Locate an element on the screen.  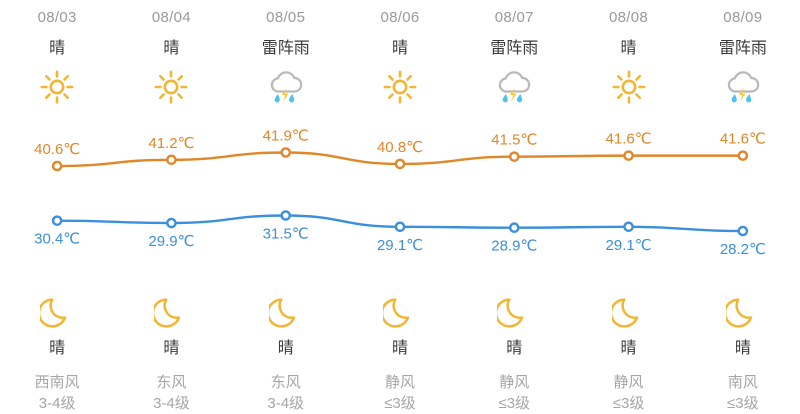
high-temperature-label: 41.2℃ is located at coordinates (171, 143).